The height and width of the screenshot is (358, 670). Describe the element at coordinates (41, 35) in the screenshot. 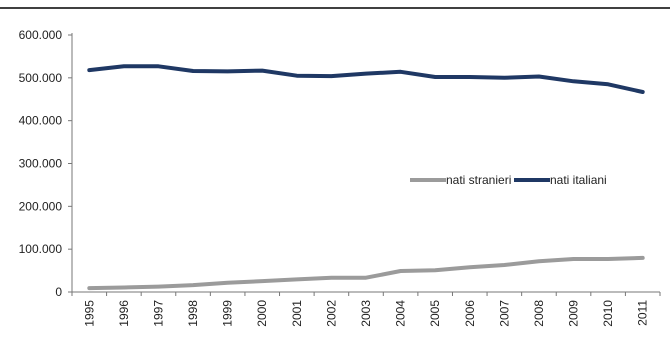

I see `y-tick-label: 600.000` at that location.